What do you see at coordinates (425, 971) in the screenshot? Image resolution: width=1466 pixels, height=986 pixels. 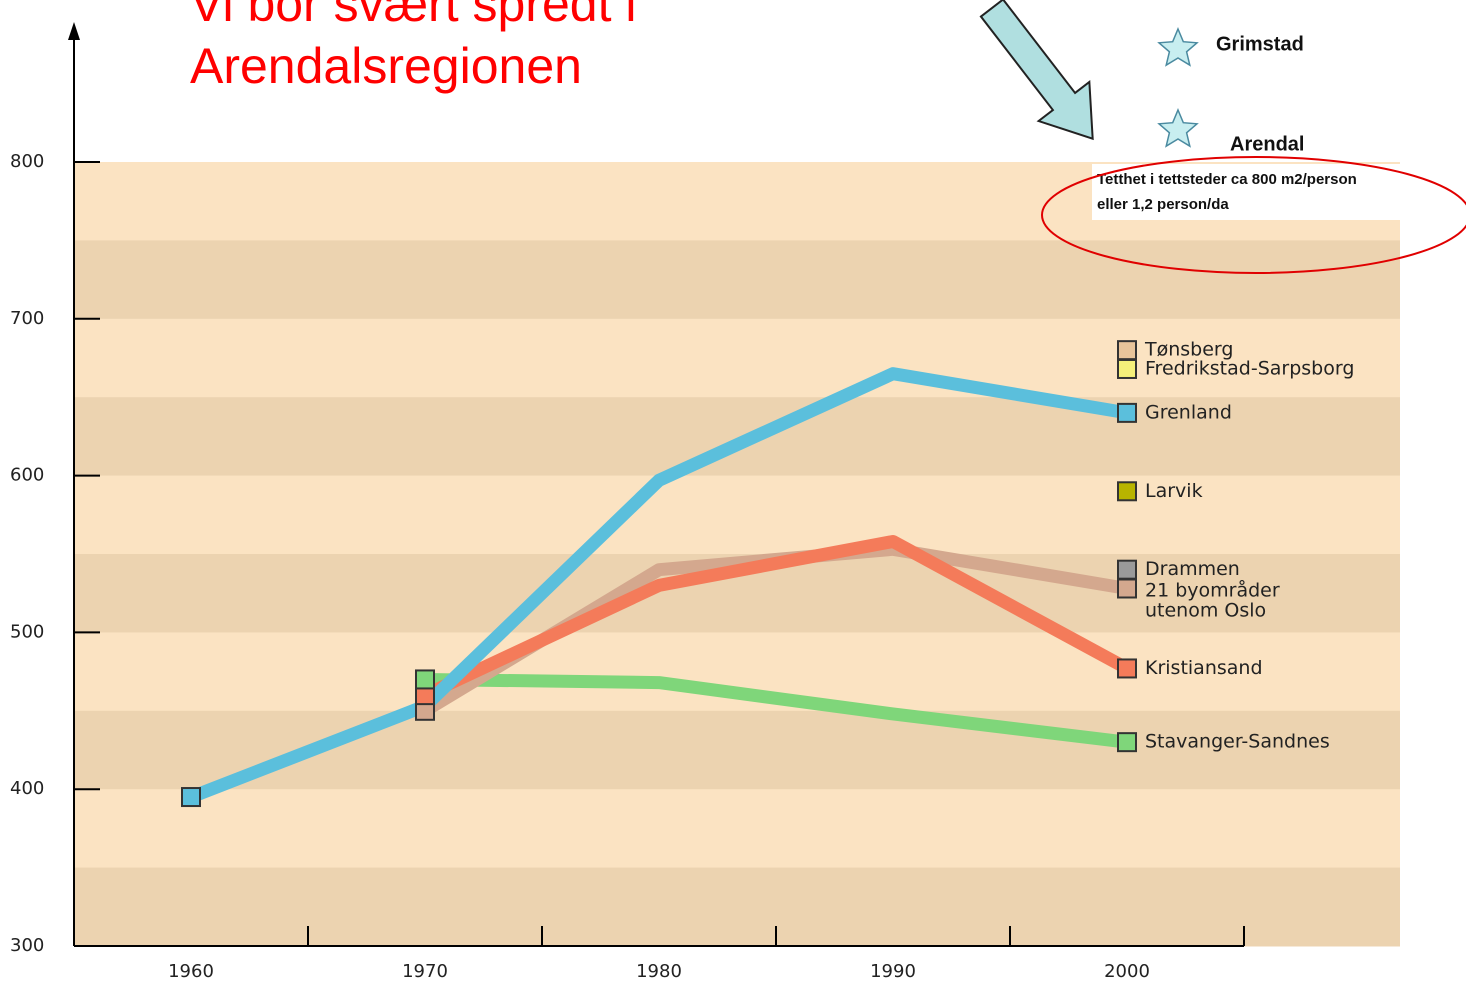 I see `x-tick-label: 1970` at bounding box center [425, 971].